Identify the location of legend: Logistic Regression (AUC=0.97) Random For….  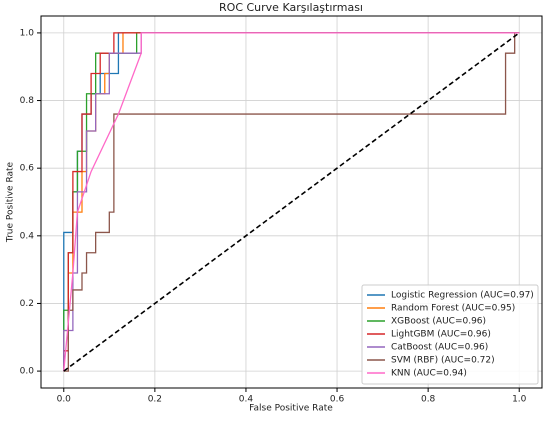
(450, 334).